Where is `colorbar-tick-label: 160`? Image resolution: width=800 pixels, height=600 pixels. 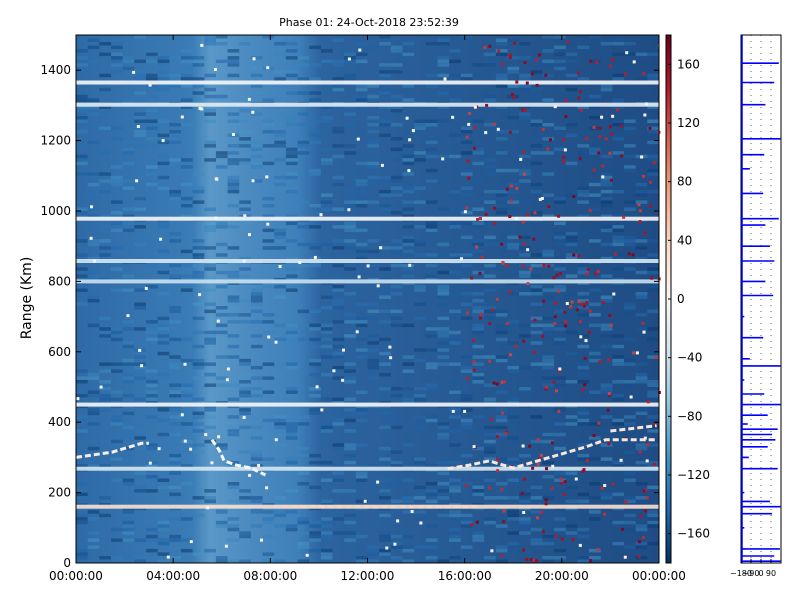
colorbar-tick-label: 160 is located at coordinates (688, 64).